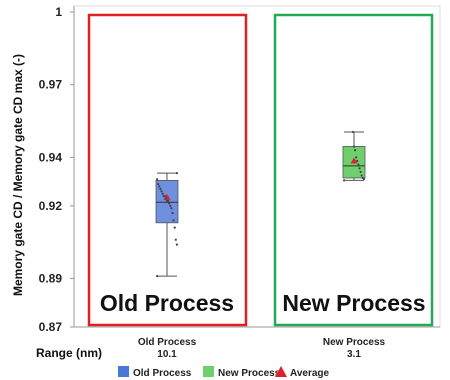  What do you see at coordinates (249, 373) in the screenshot?
I see `legend-label: New Process` at bounding box center [249, 373].